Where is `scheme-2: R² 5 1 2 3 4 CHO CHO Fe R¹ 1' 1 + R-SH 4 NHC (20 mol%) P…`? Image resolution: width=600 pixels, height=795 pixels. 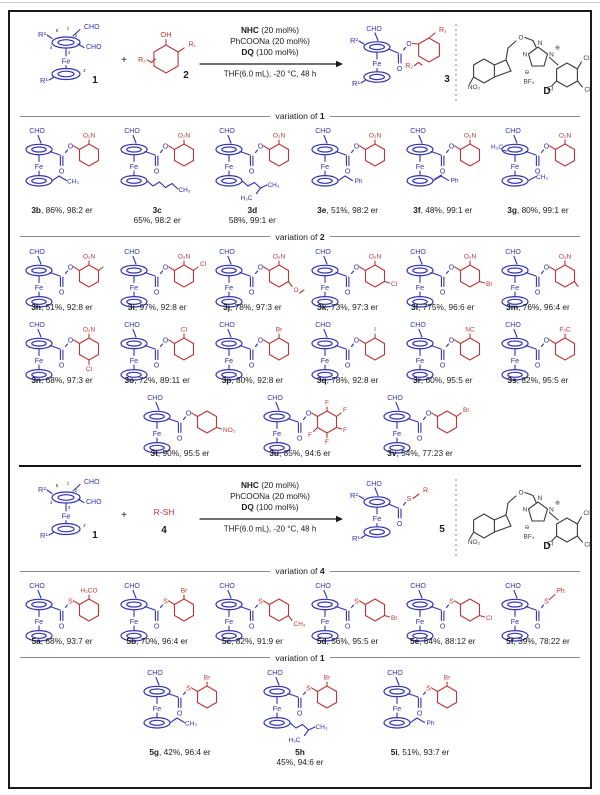
scheme-2: R² 5 1 2 3 4 CHO CHO Fe R¹ 1' 1 + R-SH 4 NHC (20 mol%) P… is located at coordinates (301, 517).